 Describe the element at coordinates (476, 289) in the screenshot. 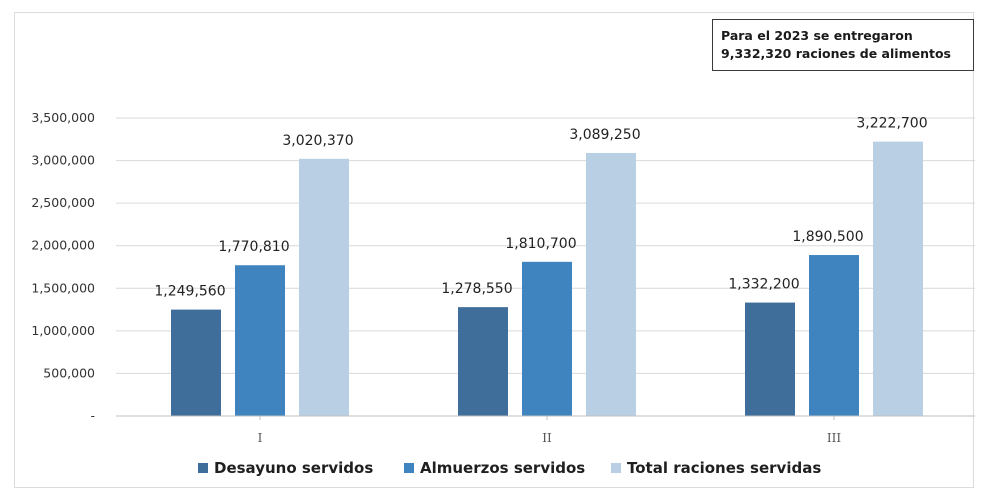

I see `data-label: 1,278,550` at that location.